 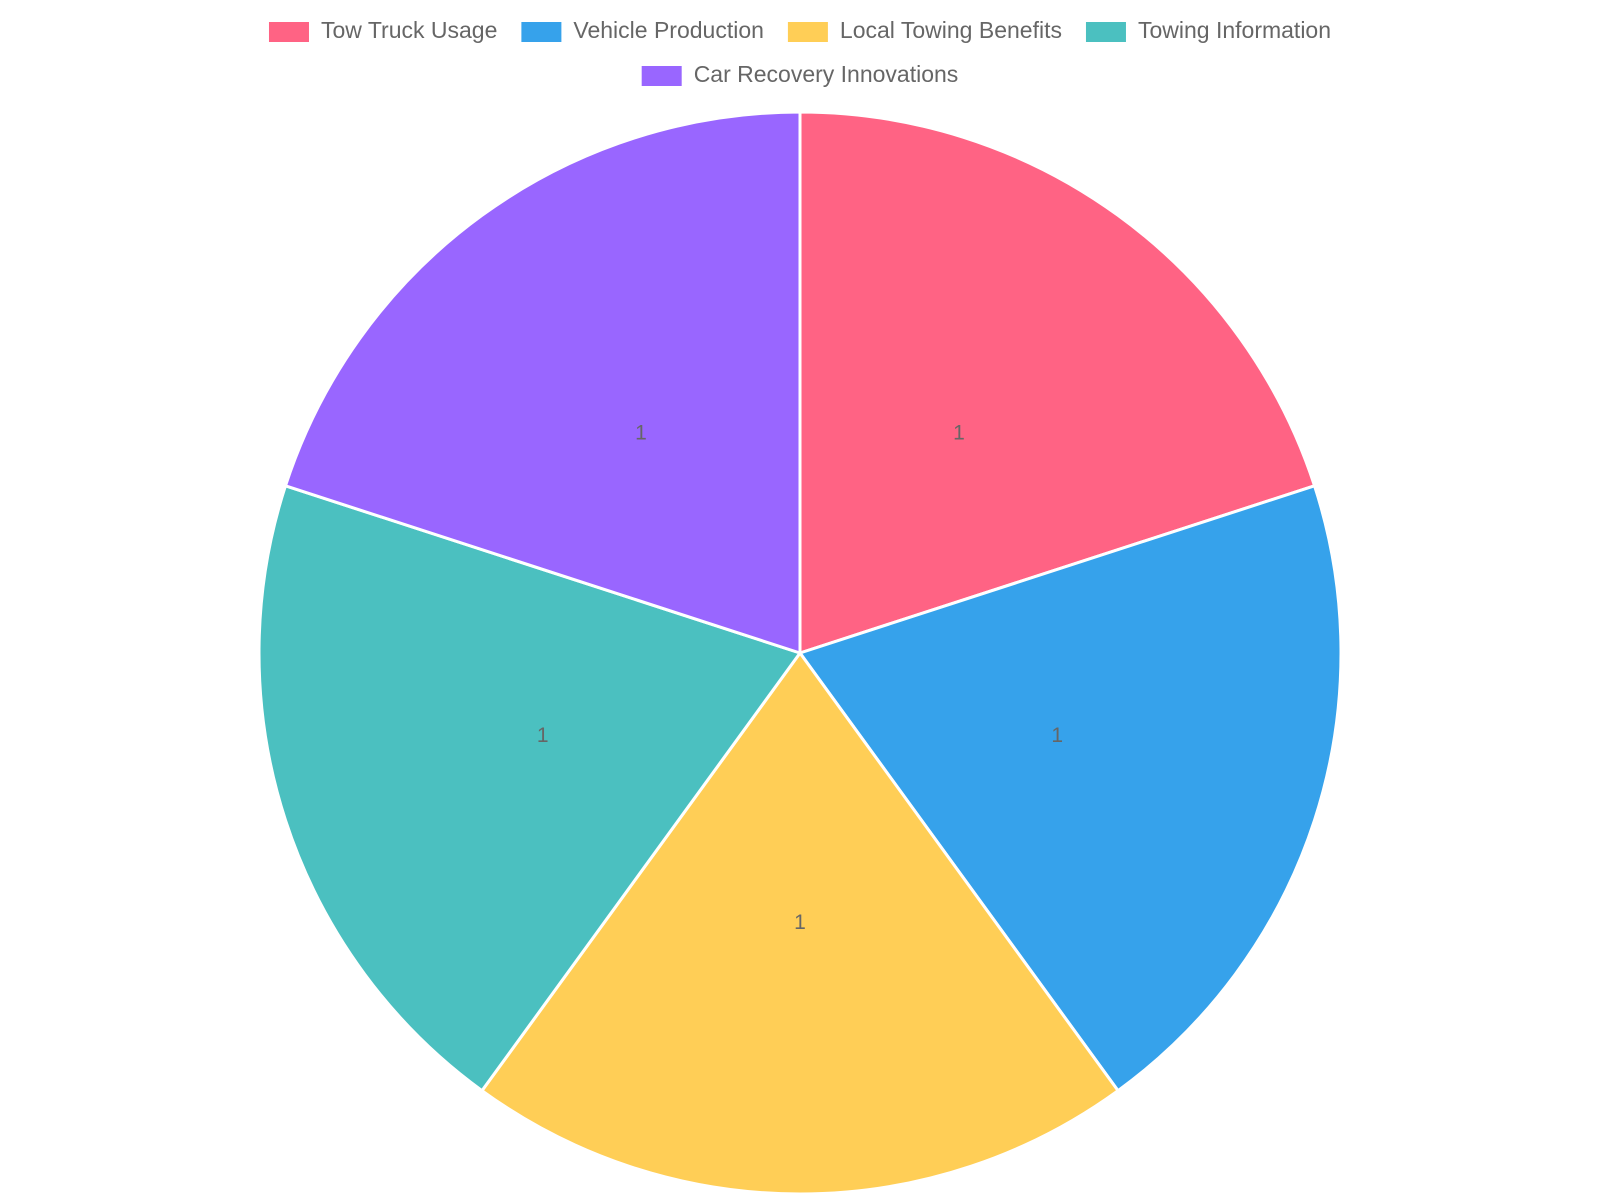 I want to click on legend-label: Car Recovery Innovations, so click(x=826, y=74).